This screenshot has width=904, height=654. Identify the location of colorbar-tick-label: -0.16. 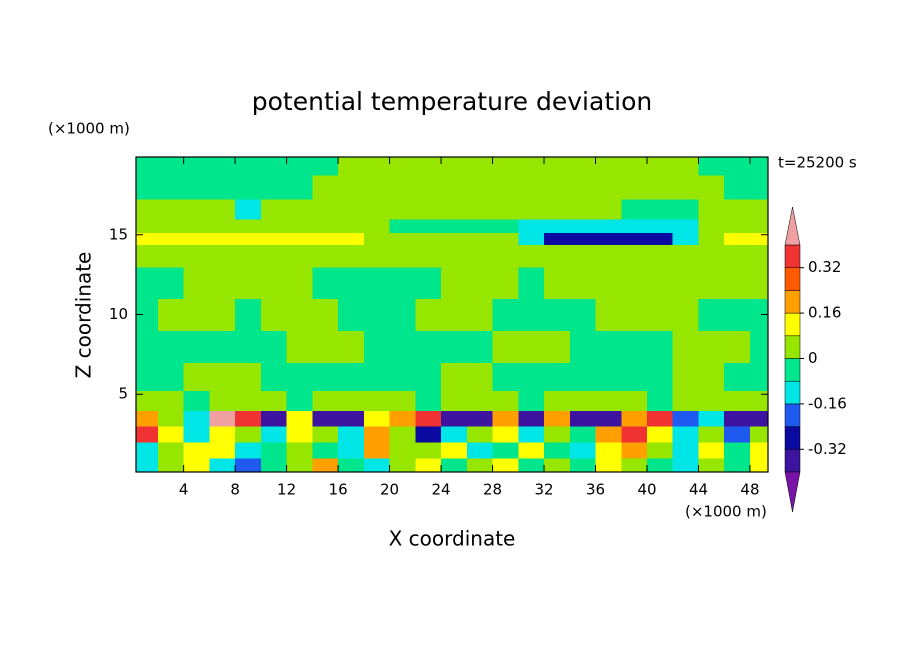
(827, 403).